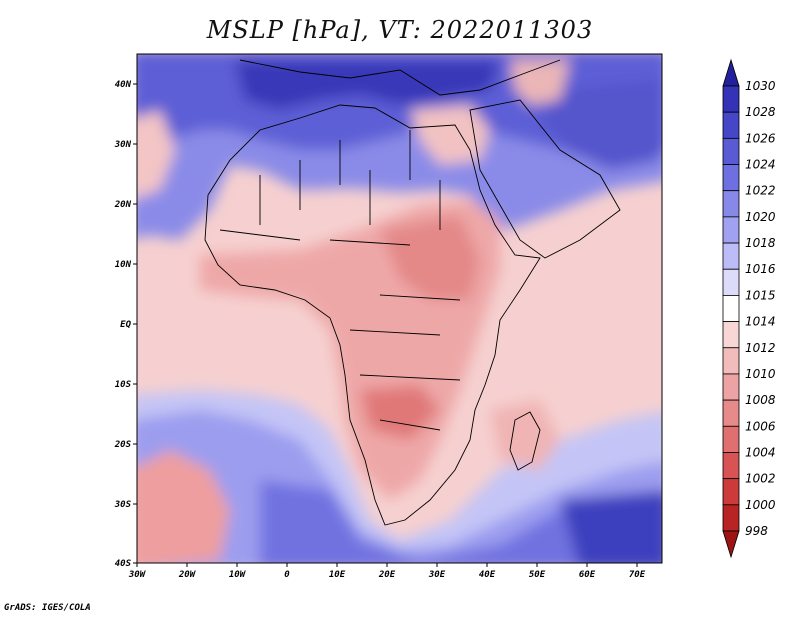 Image resolution: width=800 pixels, height=618 pixels. Describe the element at coordinates (437, 575) in the screenshot. I see `lon-tick-label: 30E` at that location.